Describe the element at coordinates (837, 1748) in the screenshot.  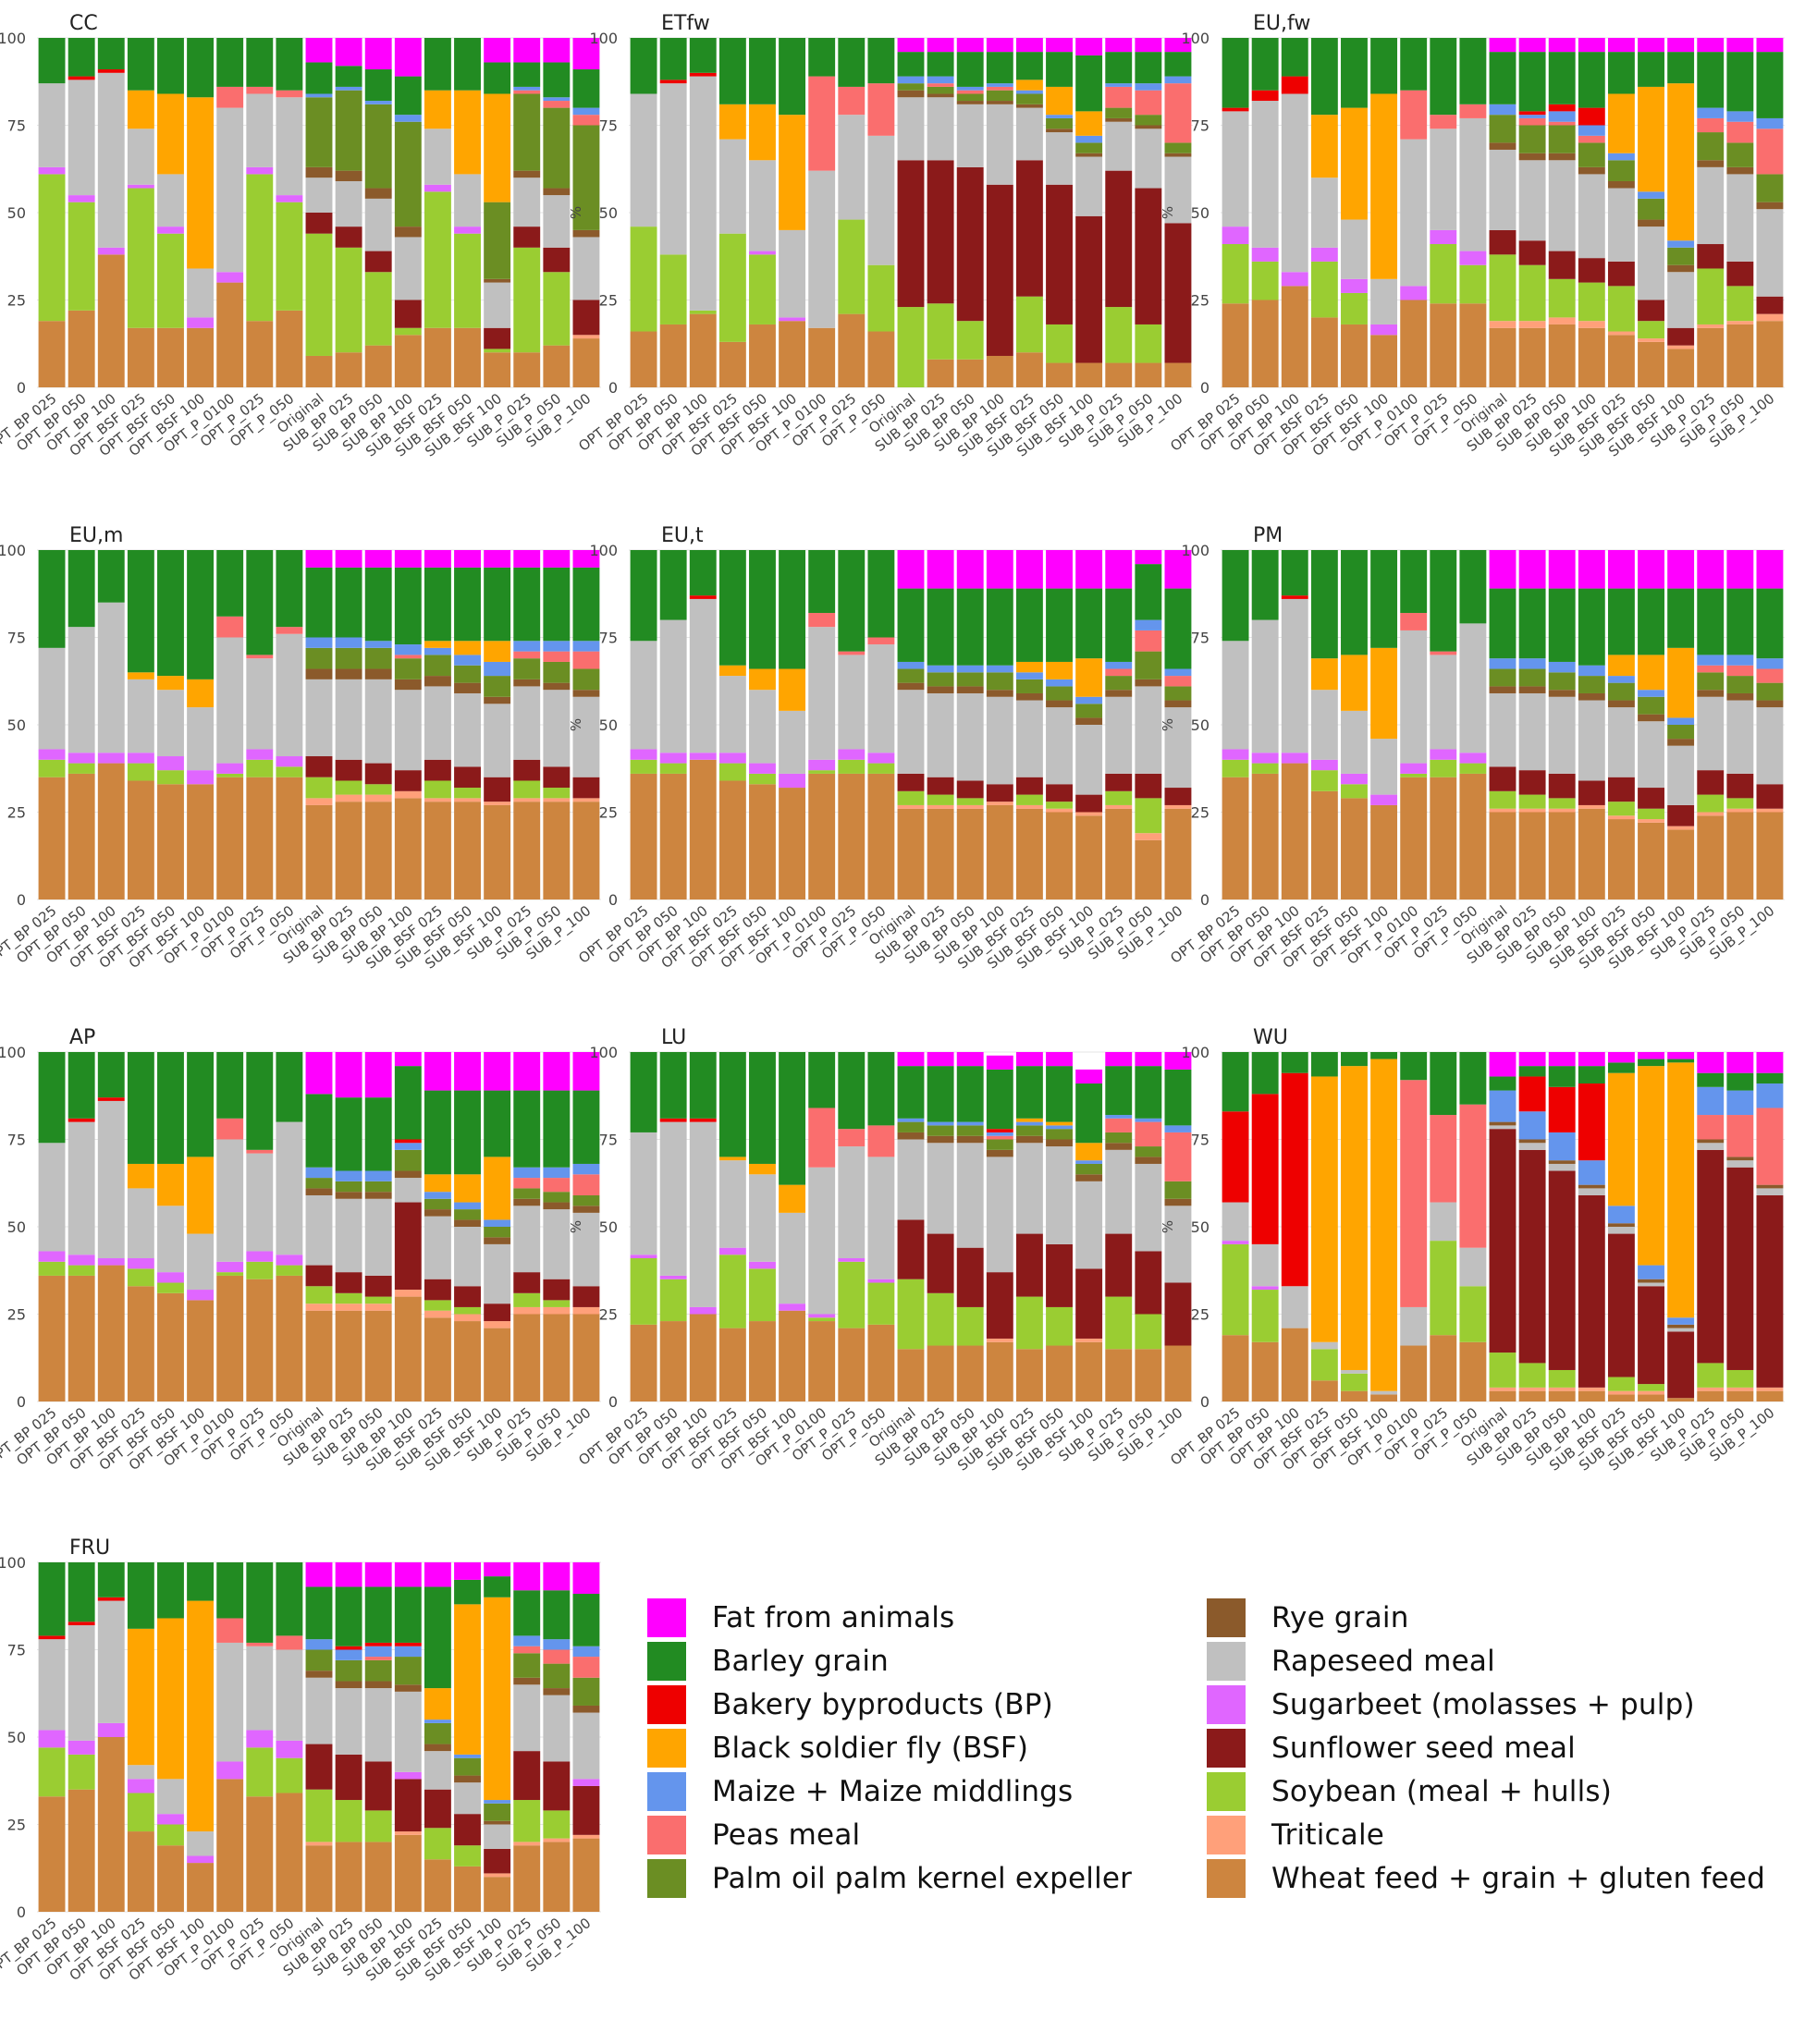
I see `legend-item-black-soldier-fly-bsf: Black soldier fly (BSF)` at that location.